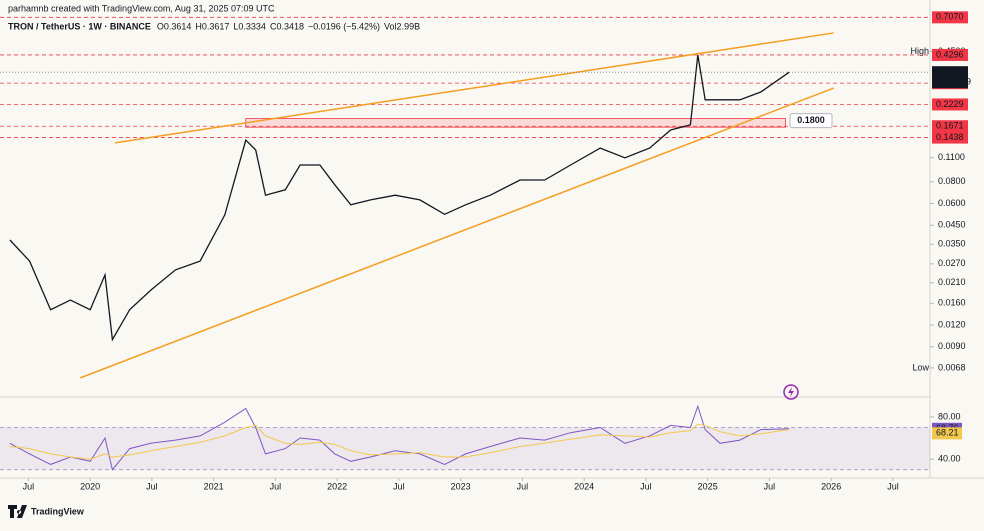  I want to click on x-tick-label: 2024, so click(584, 486).